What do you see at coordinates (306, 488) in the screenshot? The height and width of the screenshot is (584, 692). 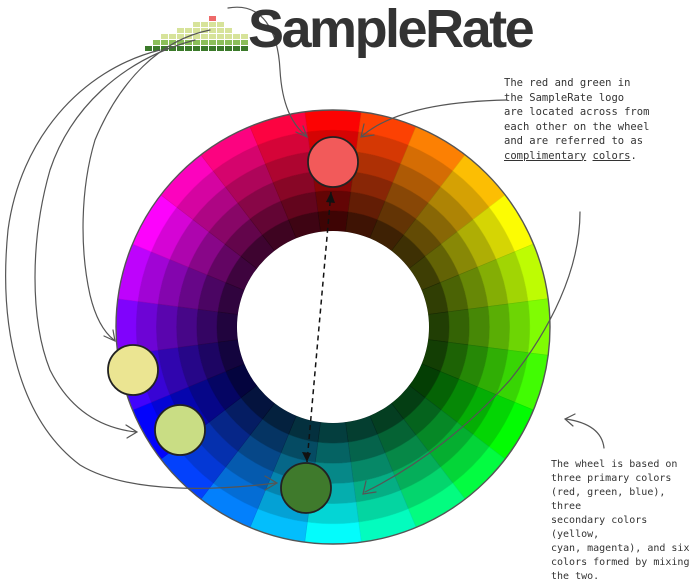 I see `marker-dark-green` at bounding box center [306, 488].